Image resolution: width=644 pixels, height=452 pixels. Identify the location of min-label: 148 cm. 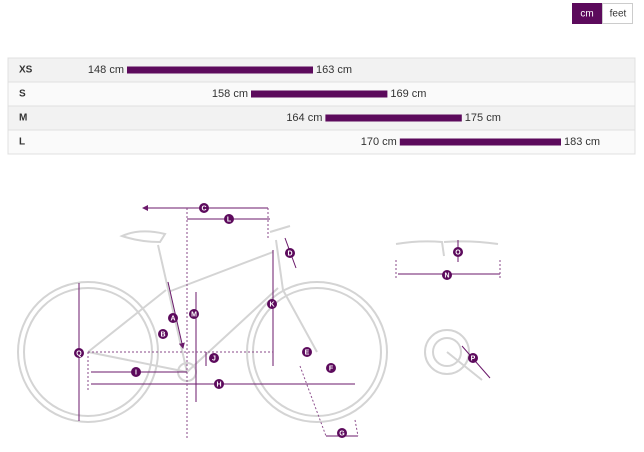
(106, 70).